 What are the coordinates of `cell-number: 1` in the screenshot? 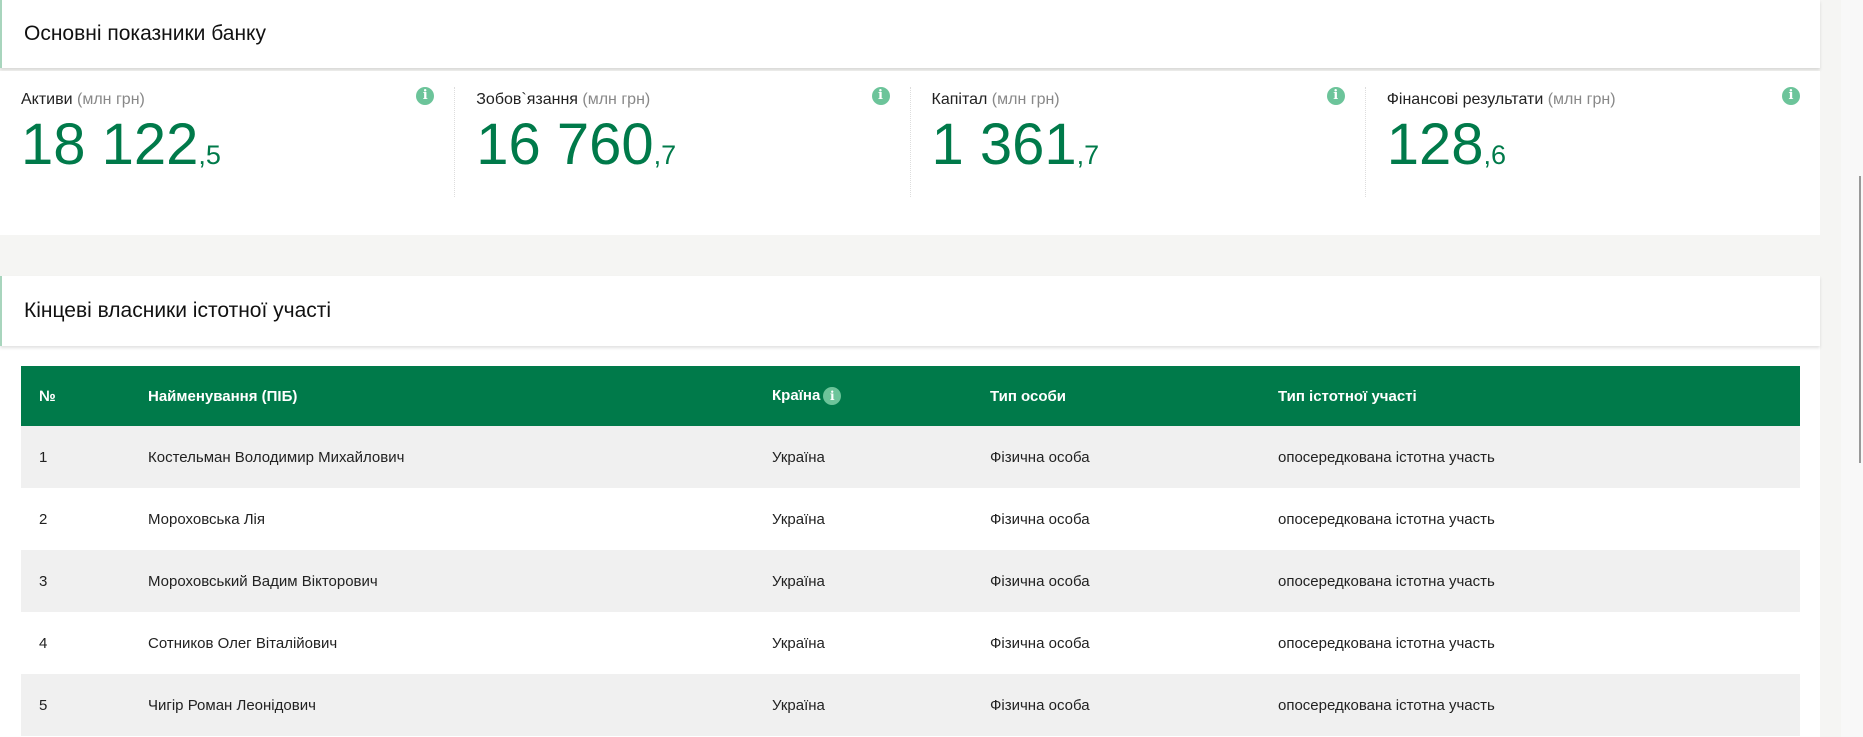 It's located at (84, 457).